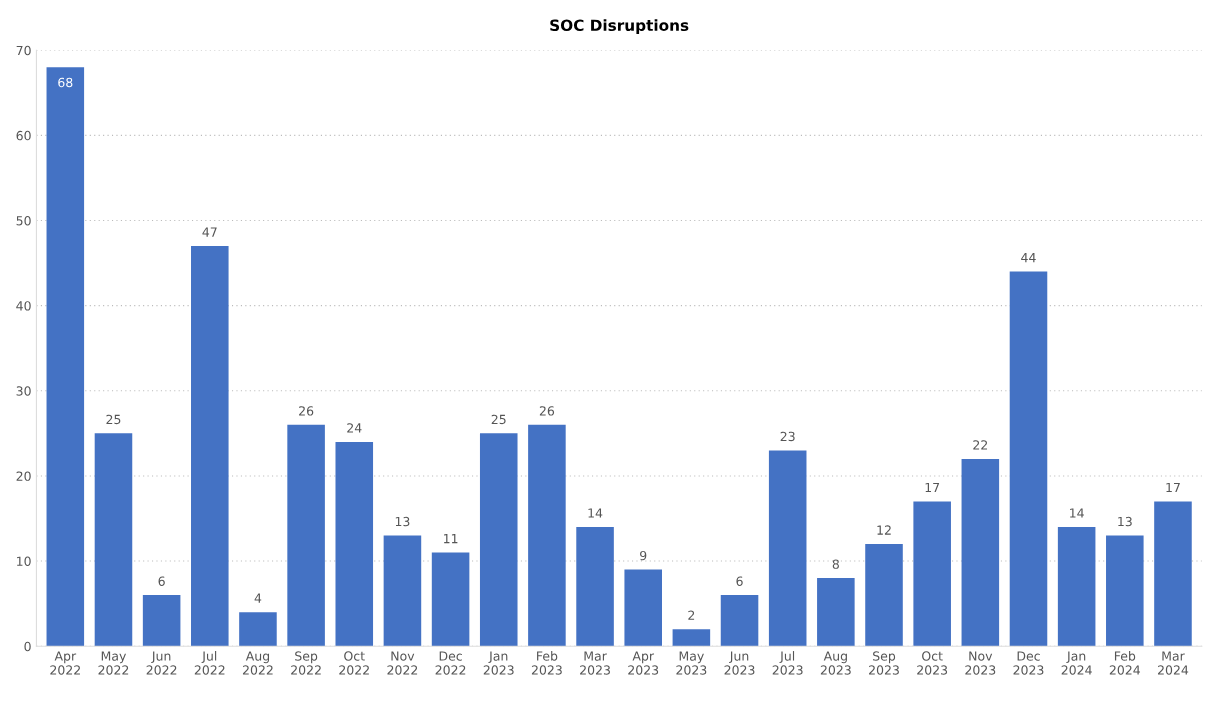 This screenshot has width=1214, height=718. Describe the element at coordinates (23, 476) in the screenshot. I see `y-tick-label: 20` at that location.